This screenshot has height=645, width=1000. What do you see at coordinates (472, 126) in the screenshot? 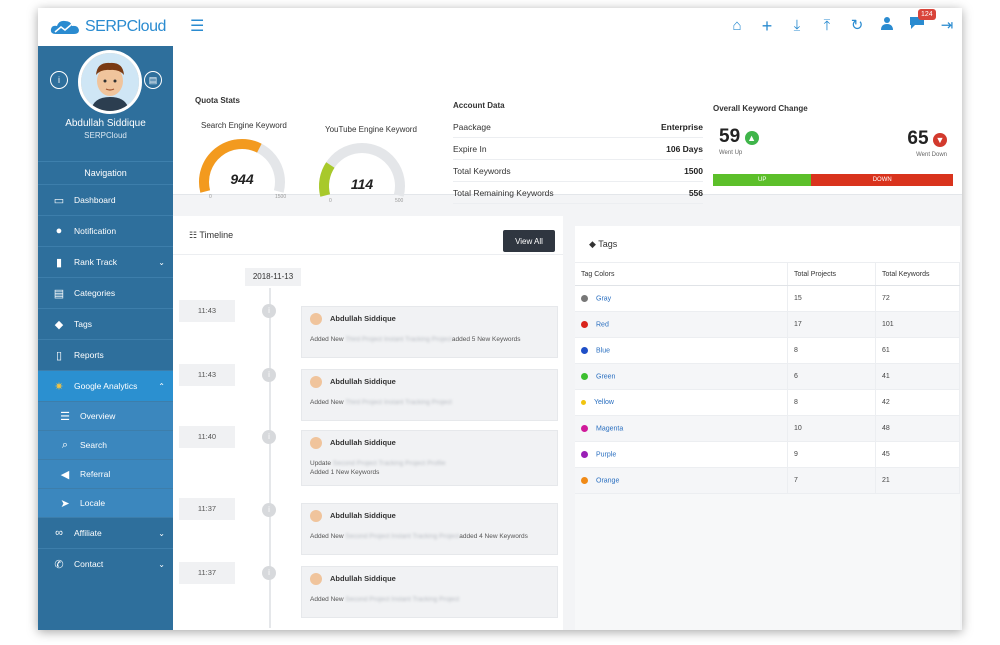
I see `account-row-label: Paackage` at bounding box center [472, 126].